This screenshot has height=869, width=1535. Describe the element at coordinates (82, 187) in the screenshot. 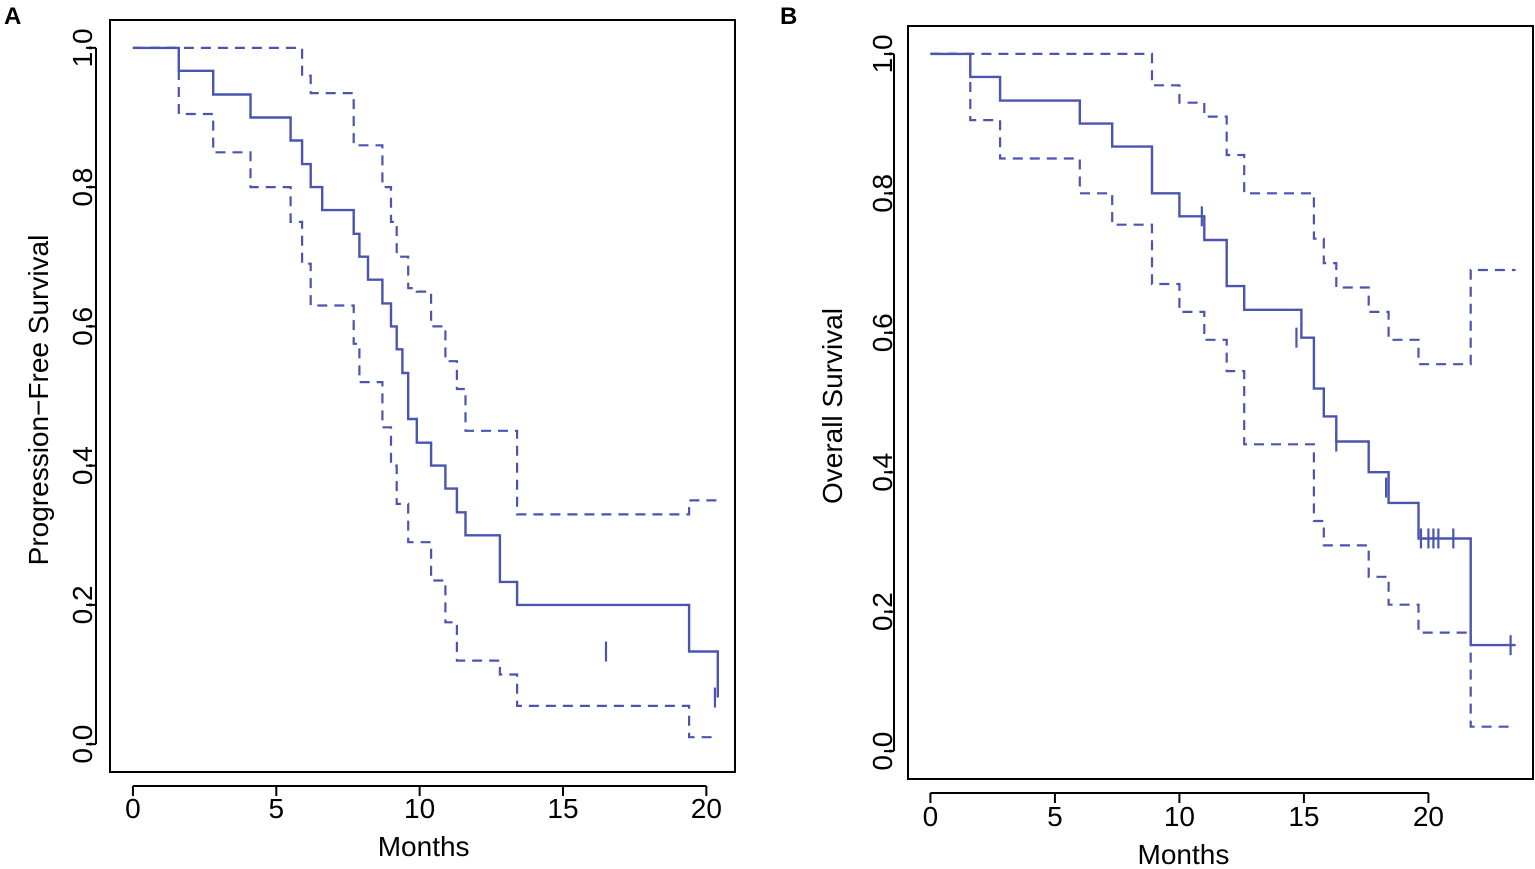

I see `panel-a-y-tick-label: 0.8` at that location.